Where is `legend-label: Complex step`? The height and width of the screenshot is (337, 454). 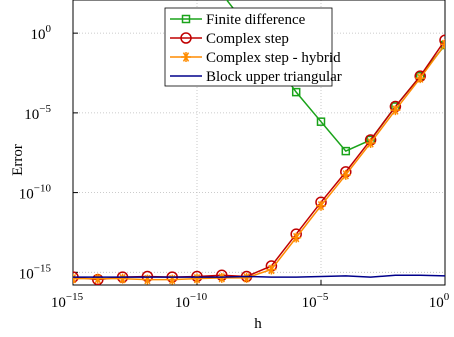 legend-label: Complex step is located at coordinates (247, 39).